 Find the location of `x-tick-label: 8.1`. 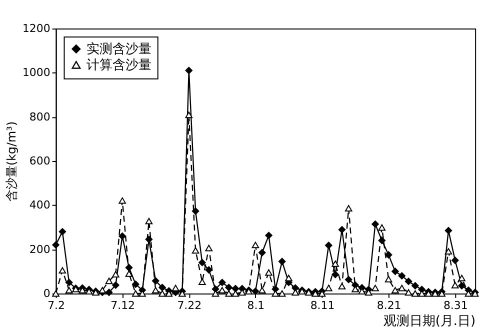

x-tick-label: 8.1 is located at coordinates (256, 305).